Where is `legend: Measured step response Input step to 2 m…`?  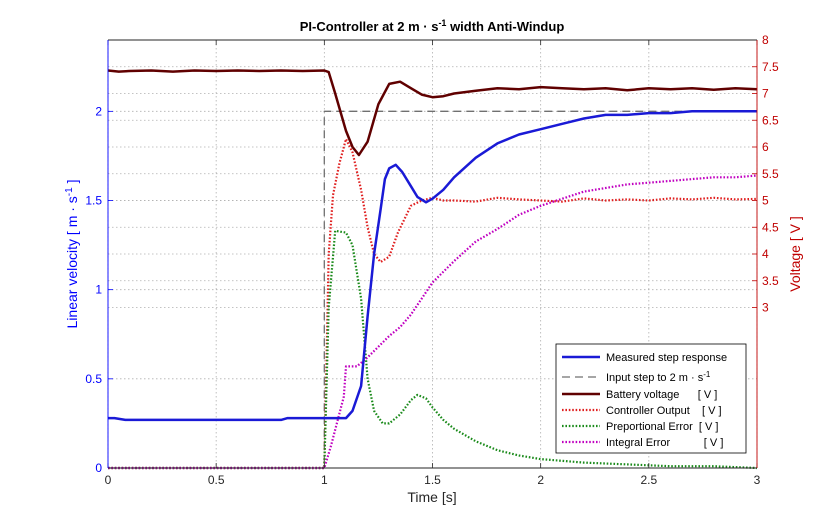
legend: Measured step response Input step to 2 m… is located at coordinates (651, 398).